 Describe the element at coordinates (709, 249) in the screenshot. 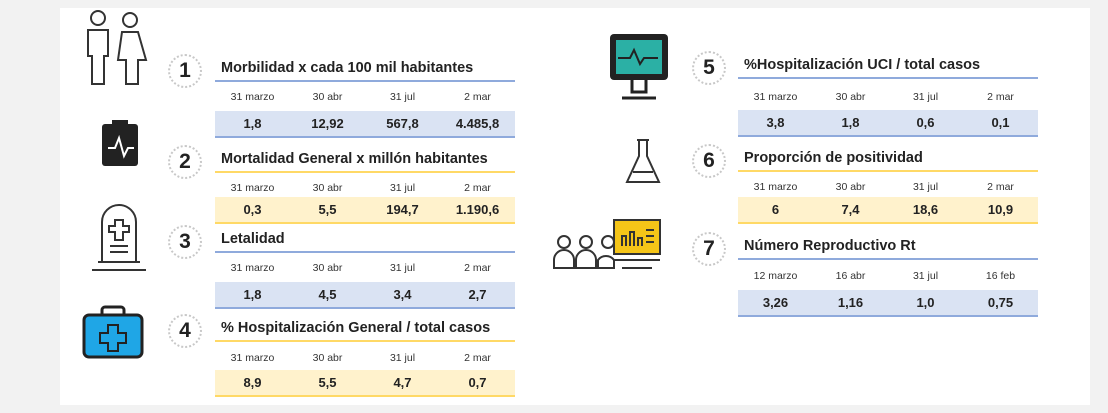

I see `panel-number: 7` at that location.